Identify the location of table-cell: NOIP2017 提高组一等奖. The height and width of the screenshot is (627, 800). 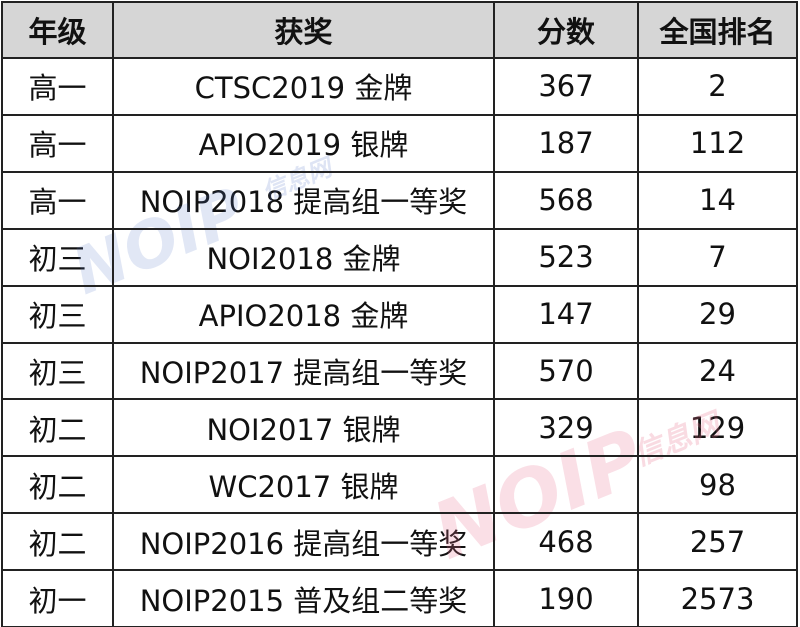
(303, 372).